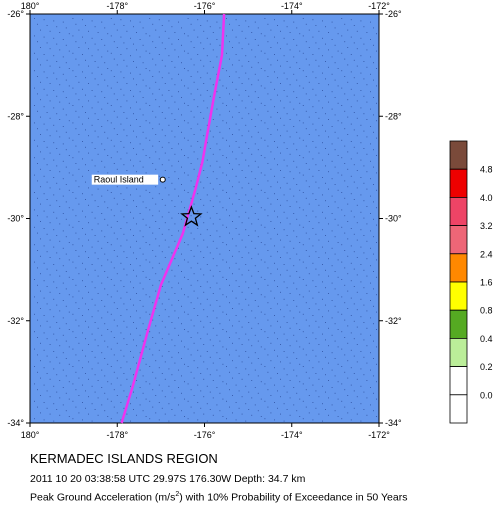 The height and width of the screenshot is (509, 494). What do you see at coordinates (15, 14) in the screenshot?
I see `lat-tick-label-left: -26°` at bounding box center [15, 14].